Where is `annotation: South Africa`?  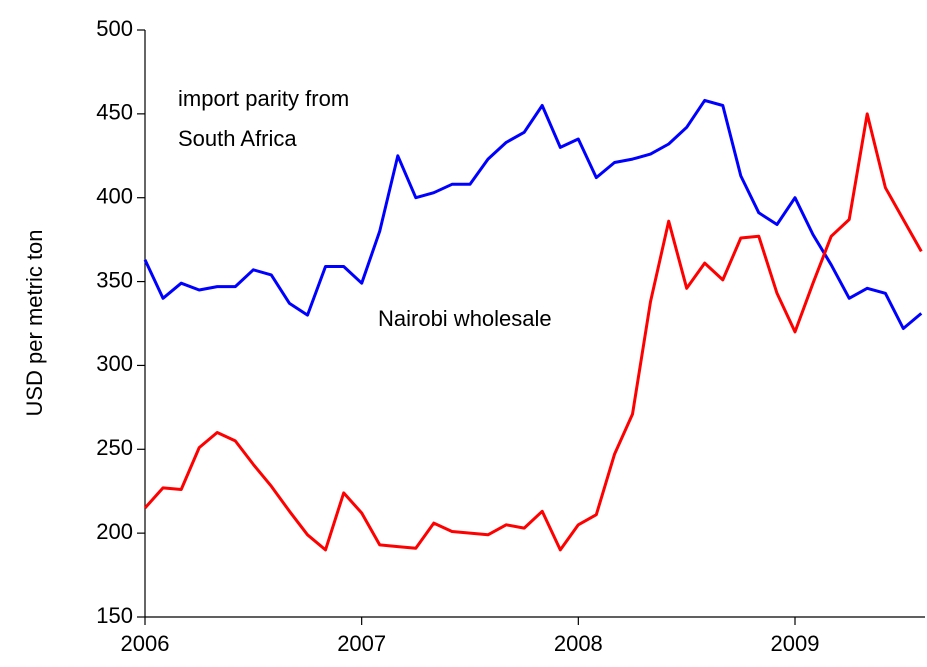
annotation: South Africa is located at coordinates (237, 138).